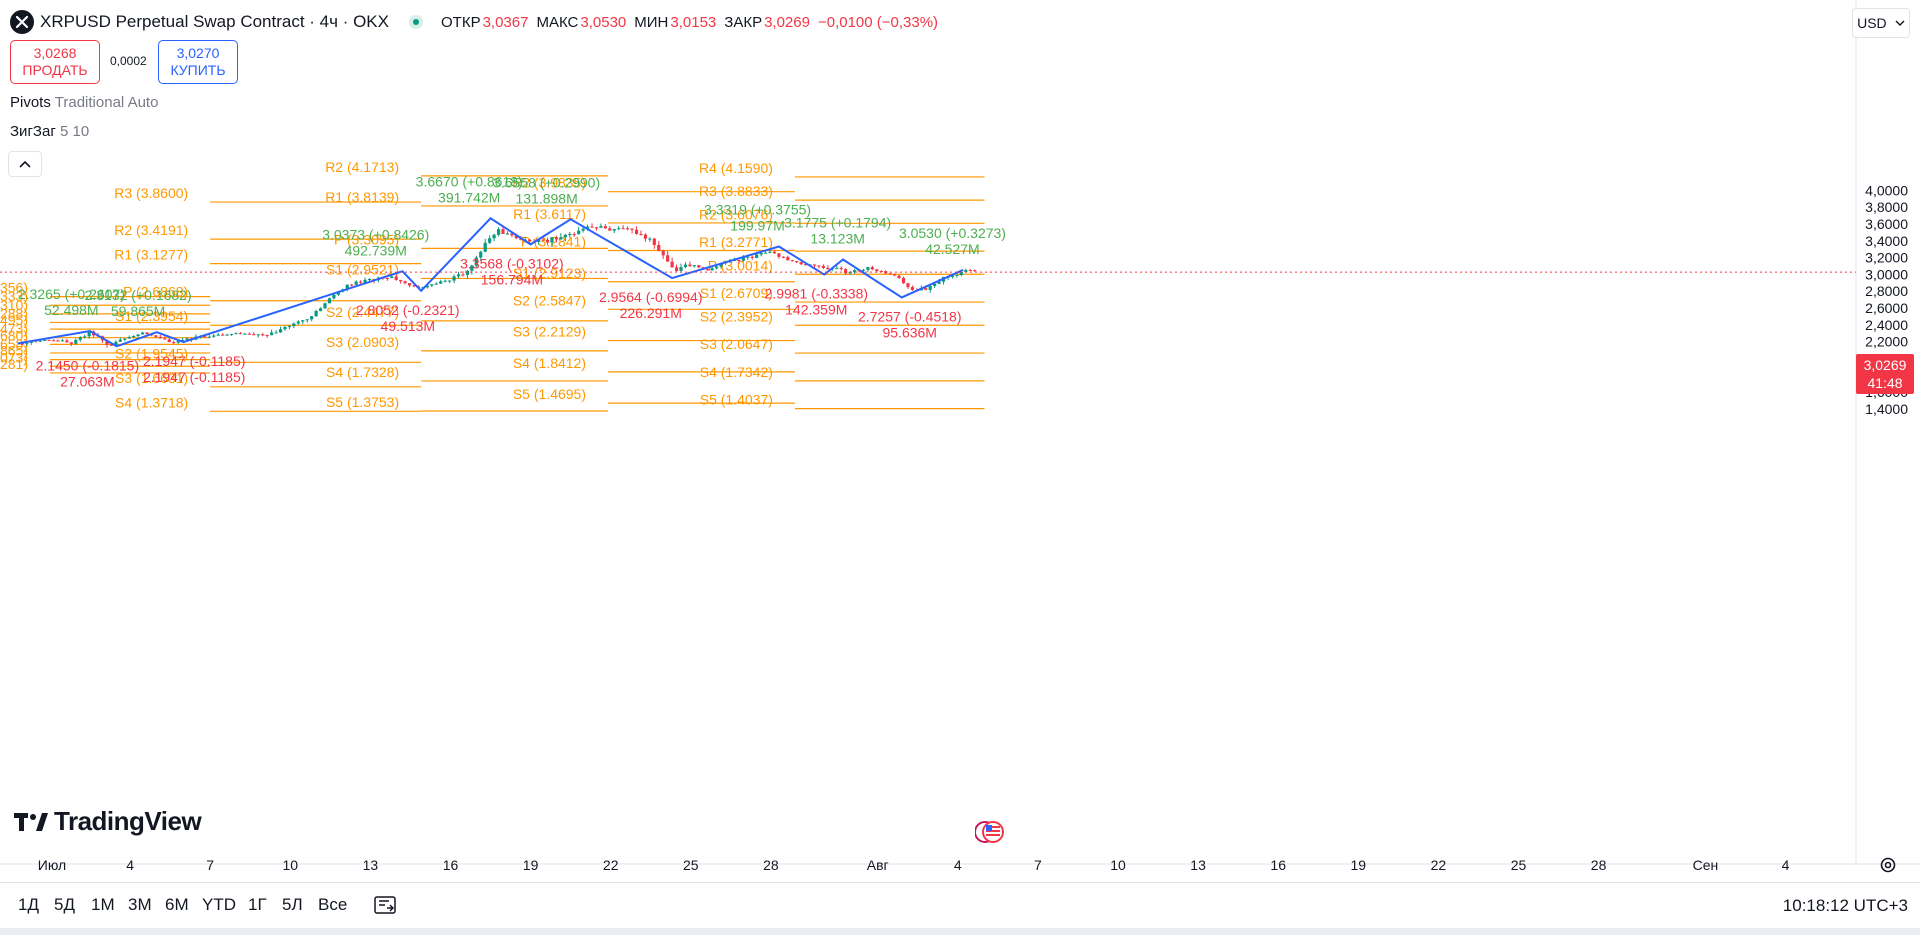  Describe the element at coordinates (103, 904) in the screenshot. I see `range-1m-button: 1М` at that location.